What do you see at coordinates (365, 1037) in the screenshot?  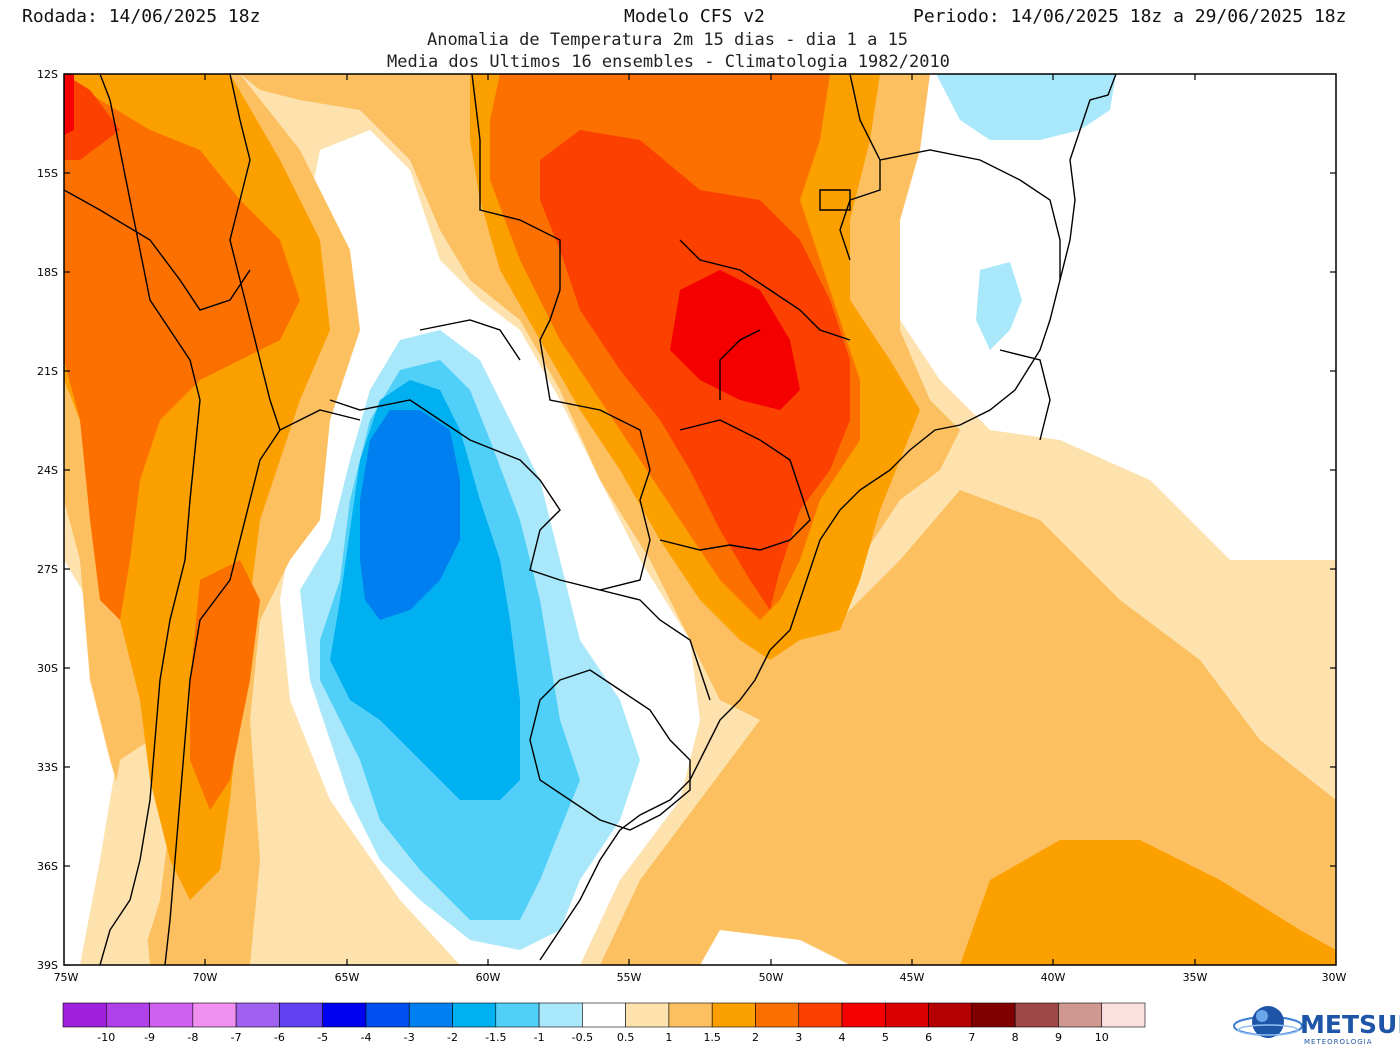 I see `legend-label: -4` at bounding box center [365, 1037].